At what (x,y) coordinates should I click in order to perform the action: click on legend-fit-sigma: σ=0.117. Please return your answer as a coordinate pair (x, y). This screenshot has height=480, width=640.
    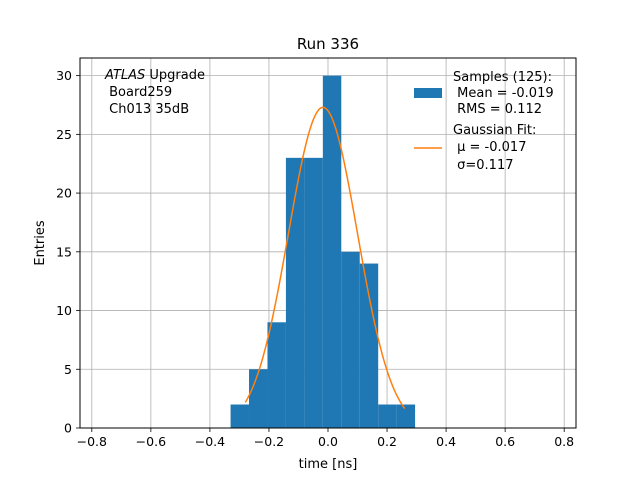
    Looking at the image, I should click on (483, 165).